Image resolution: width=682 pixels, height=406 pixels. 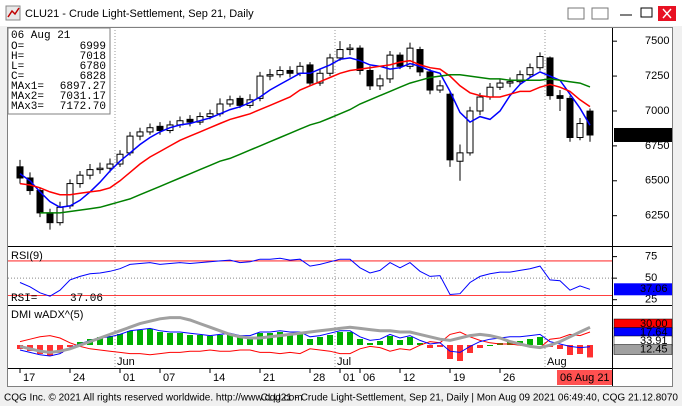 What do you see at coordinates (369, 378) in the screenshot?
I see `x-tick-label: 06` at bounding box center [369, 378].